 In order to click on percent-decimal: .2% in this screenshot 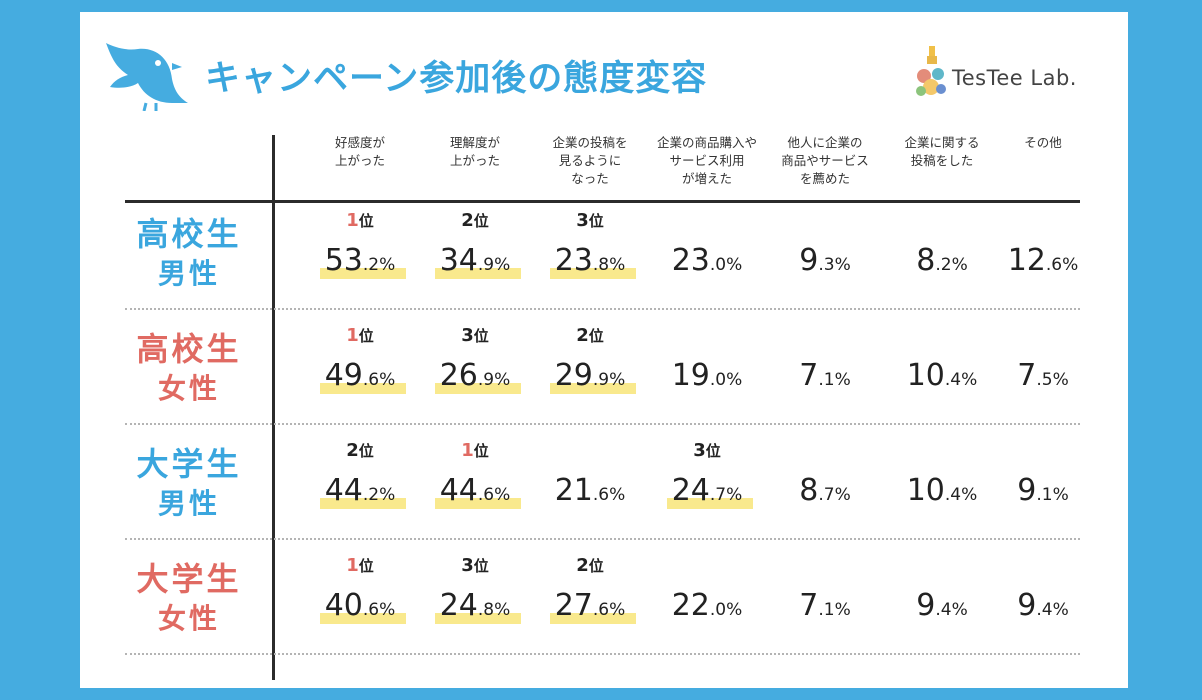, I will do `click(379, 495)`.